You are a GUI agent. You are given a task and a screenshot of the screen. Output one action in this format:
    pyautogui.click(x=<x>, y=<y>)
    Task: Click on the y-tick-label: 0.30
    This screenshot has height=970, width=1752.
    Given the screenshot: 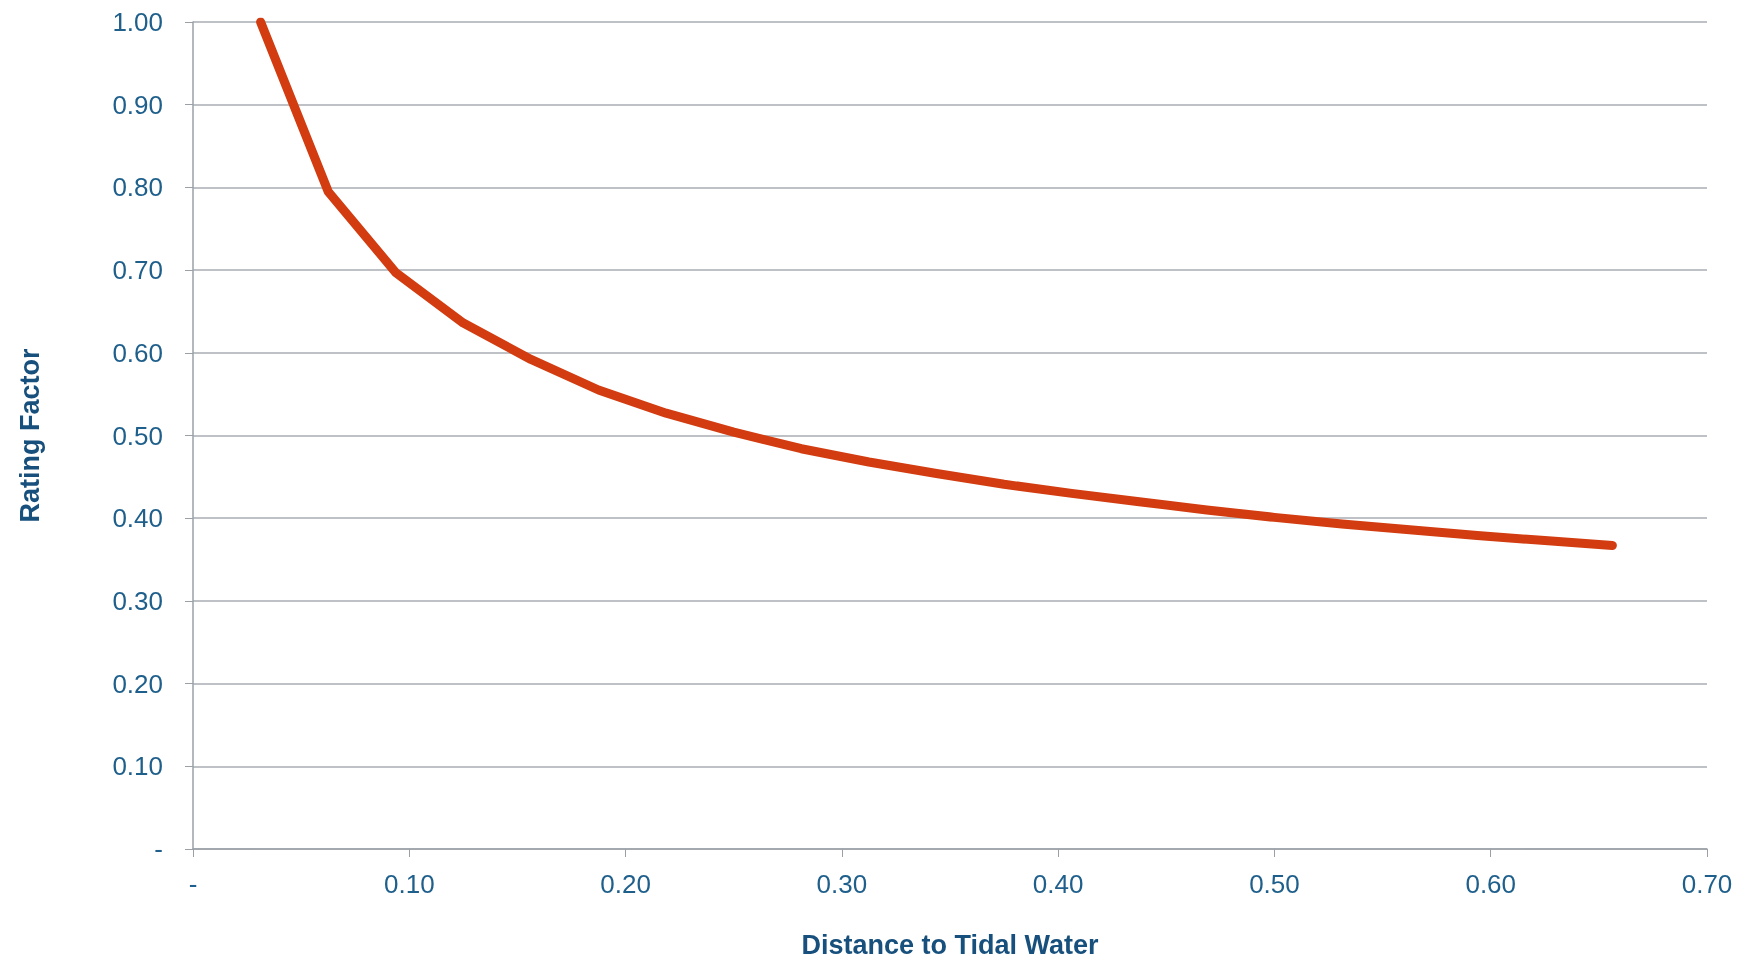 What is the action you would take?
    pyautogui.click(x=137, y=600)
    